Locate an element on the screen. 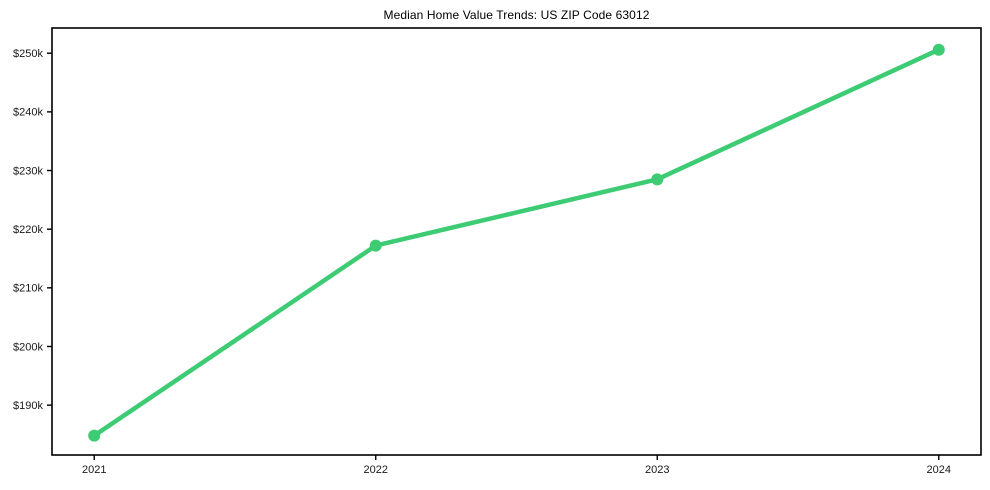 The width and height of the screenshot is (990, 490). x-tick-label: 2023 is located at coordinates (657, 470).